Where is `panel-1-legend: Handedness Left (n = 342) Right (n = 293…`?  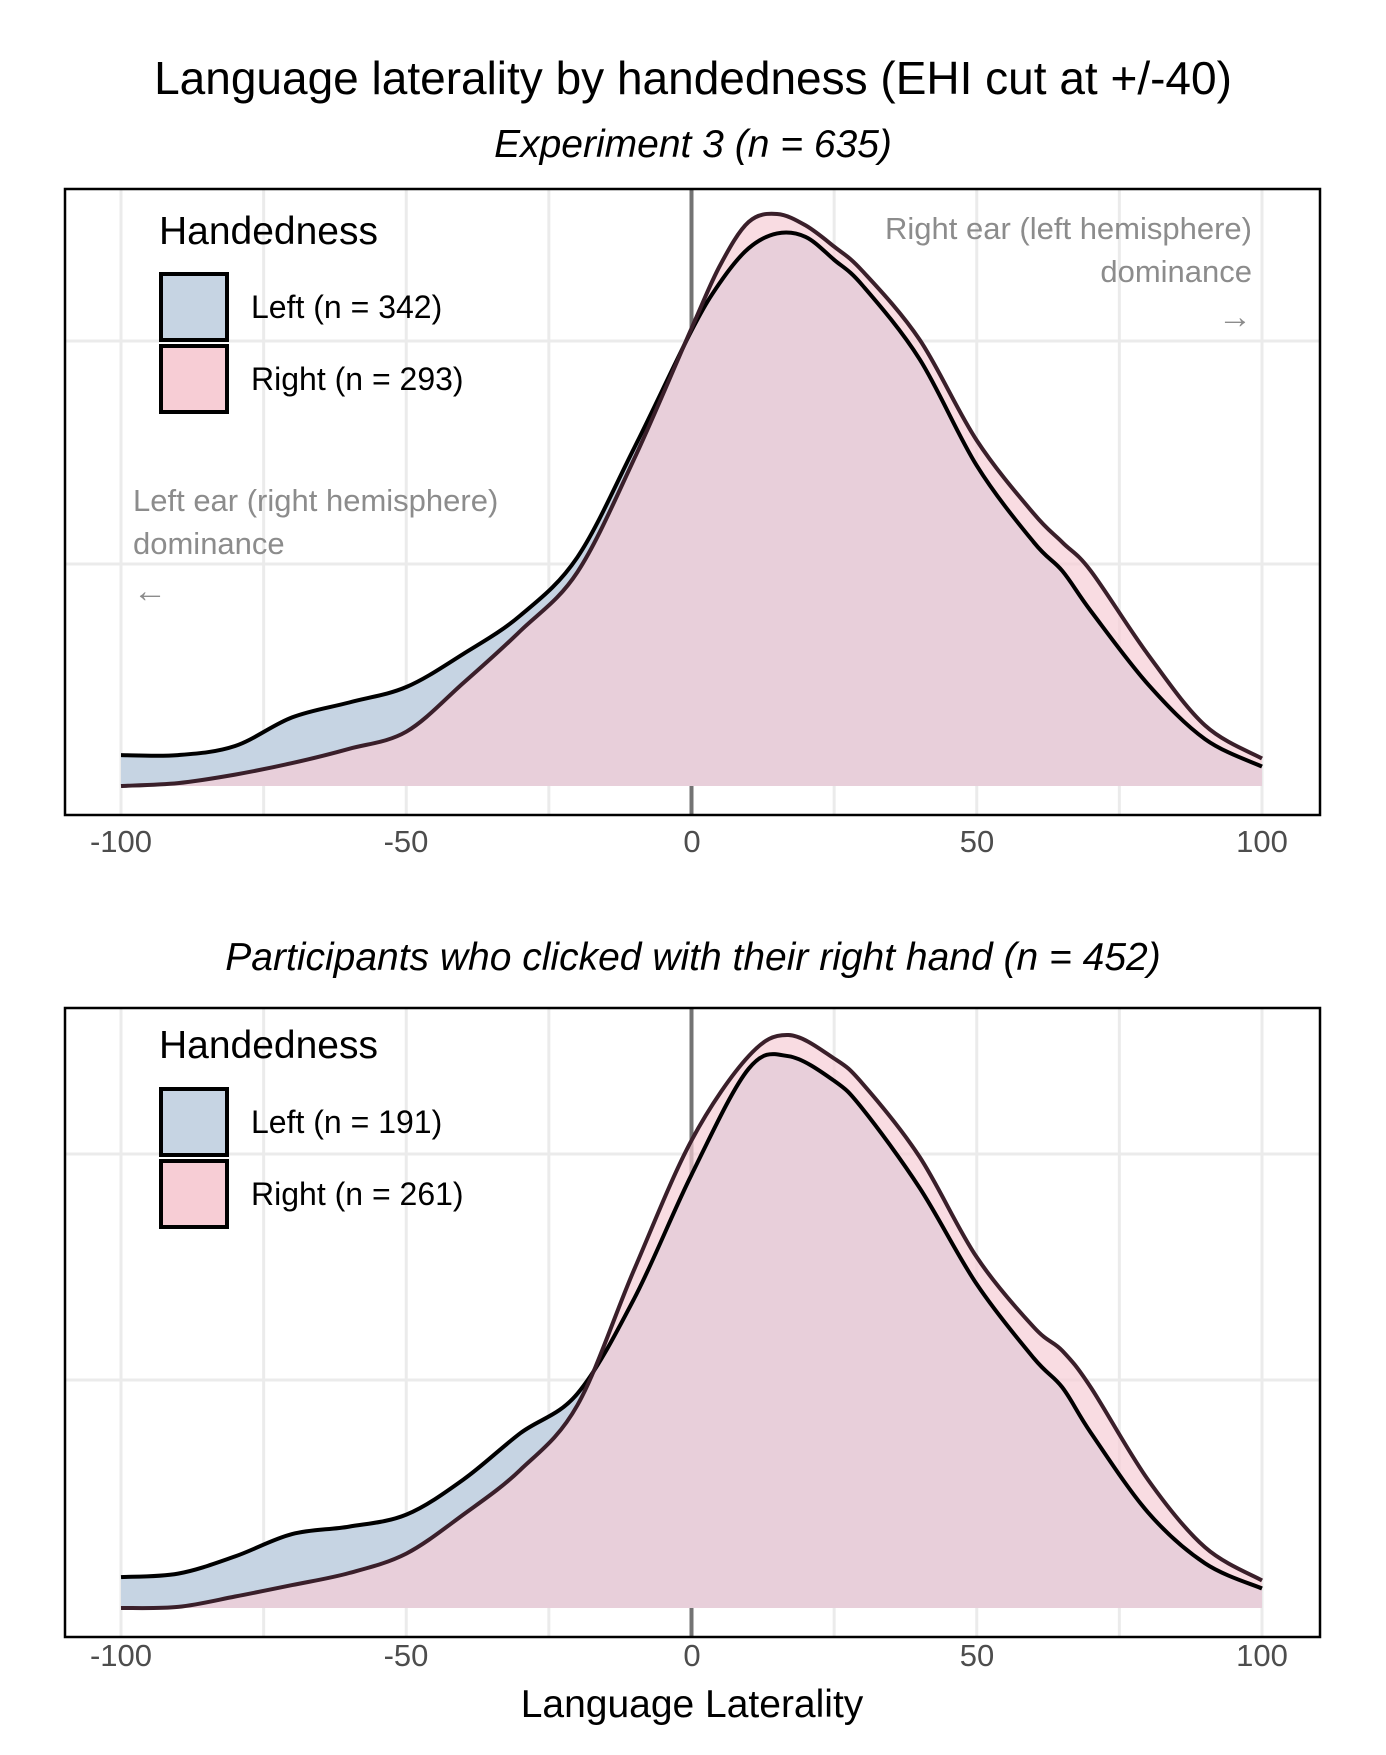
panel-1-legend: Handedness Left (n = 342) Right (n = 293… is located at coordinates (311, 312).